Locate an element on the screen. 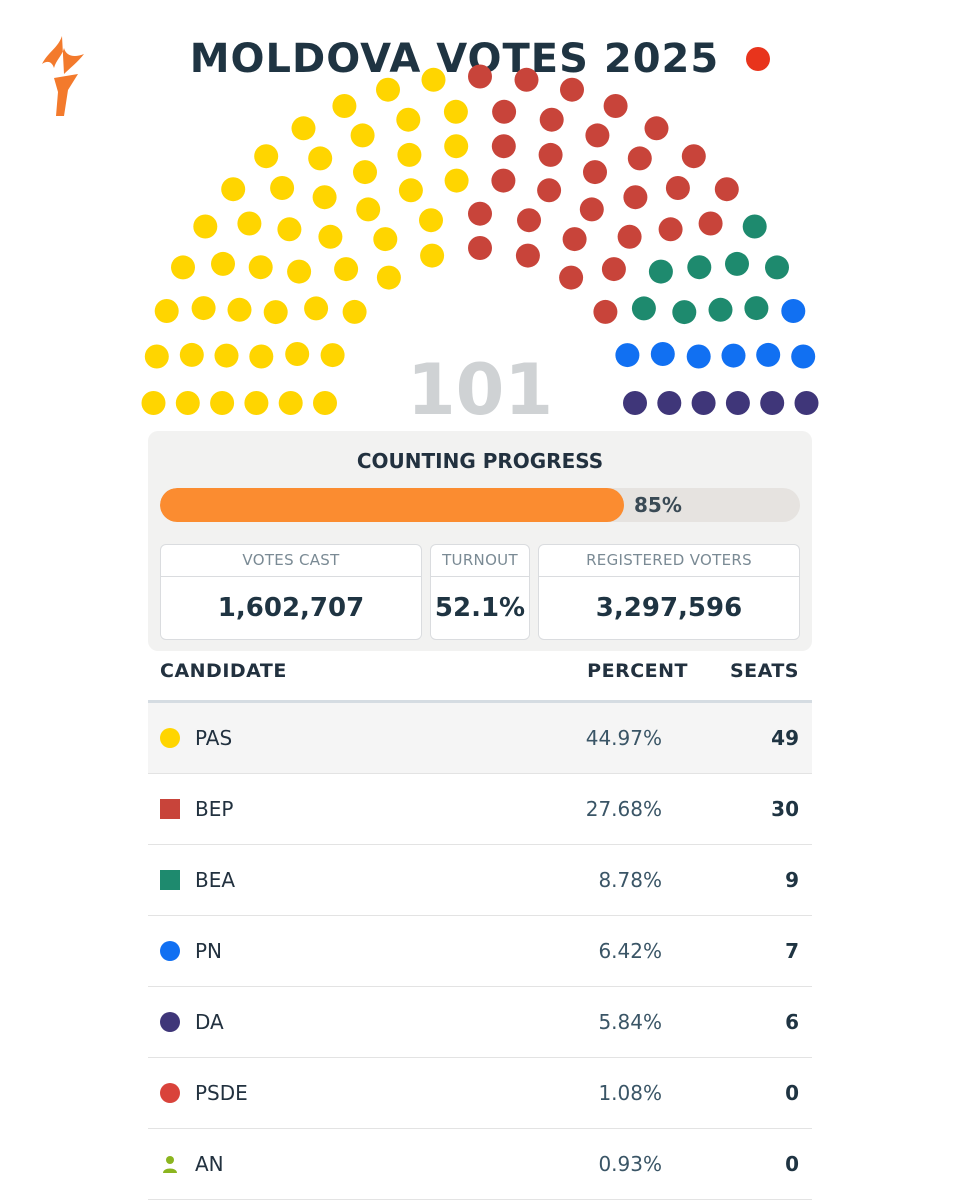  torch-handle is located at coordinates (66, 95).